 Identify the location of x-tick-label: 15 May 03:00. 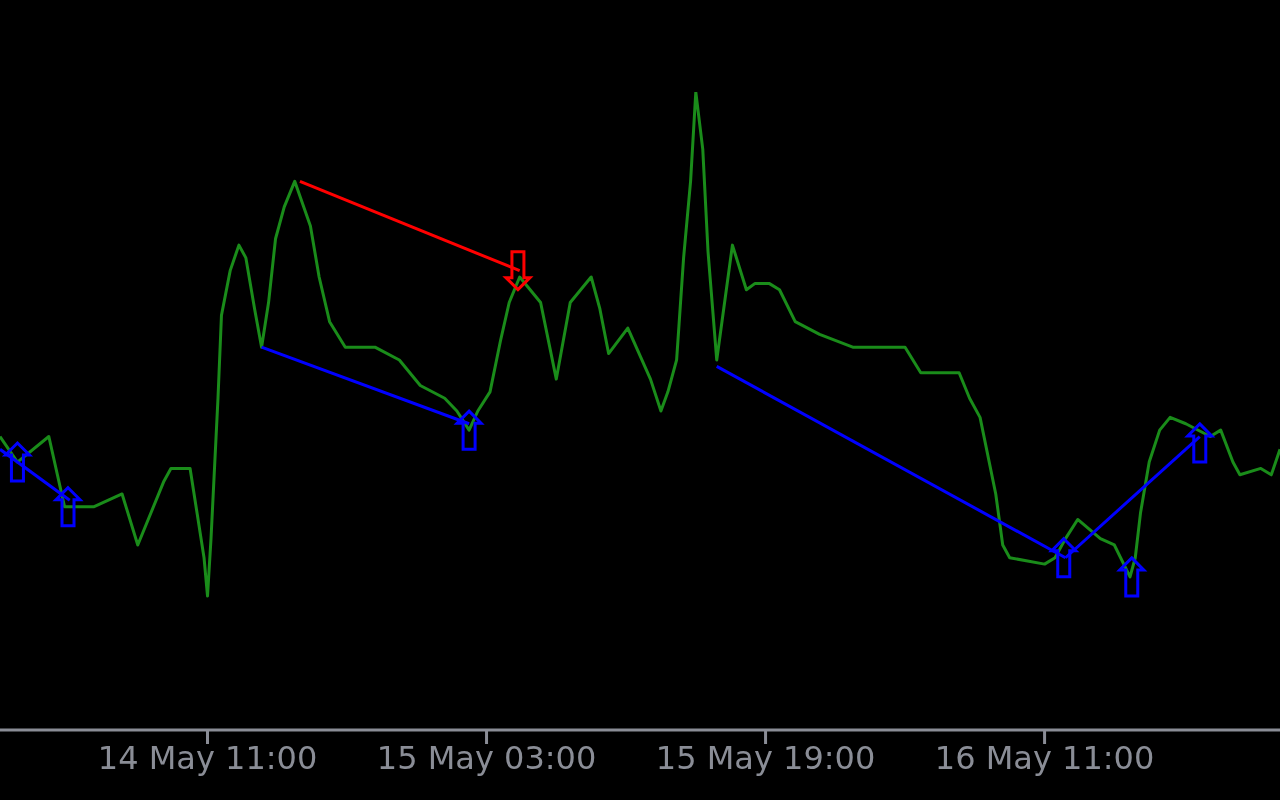
(486, 757).